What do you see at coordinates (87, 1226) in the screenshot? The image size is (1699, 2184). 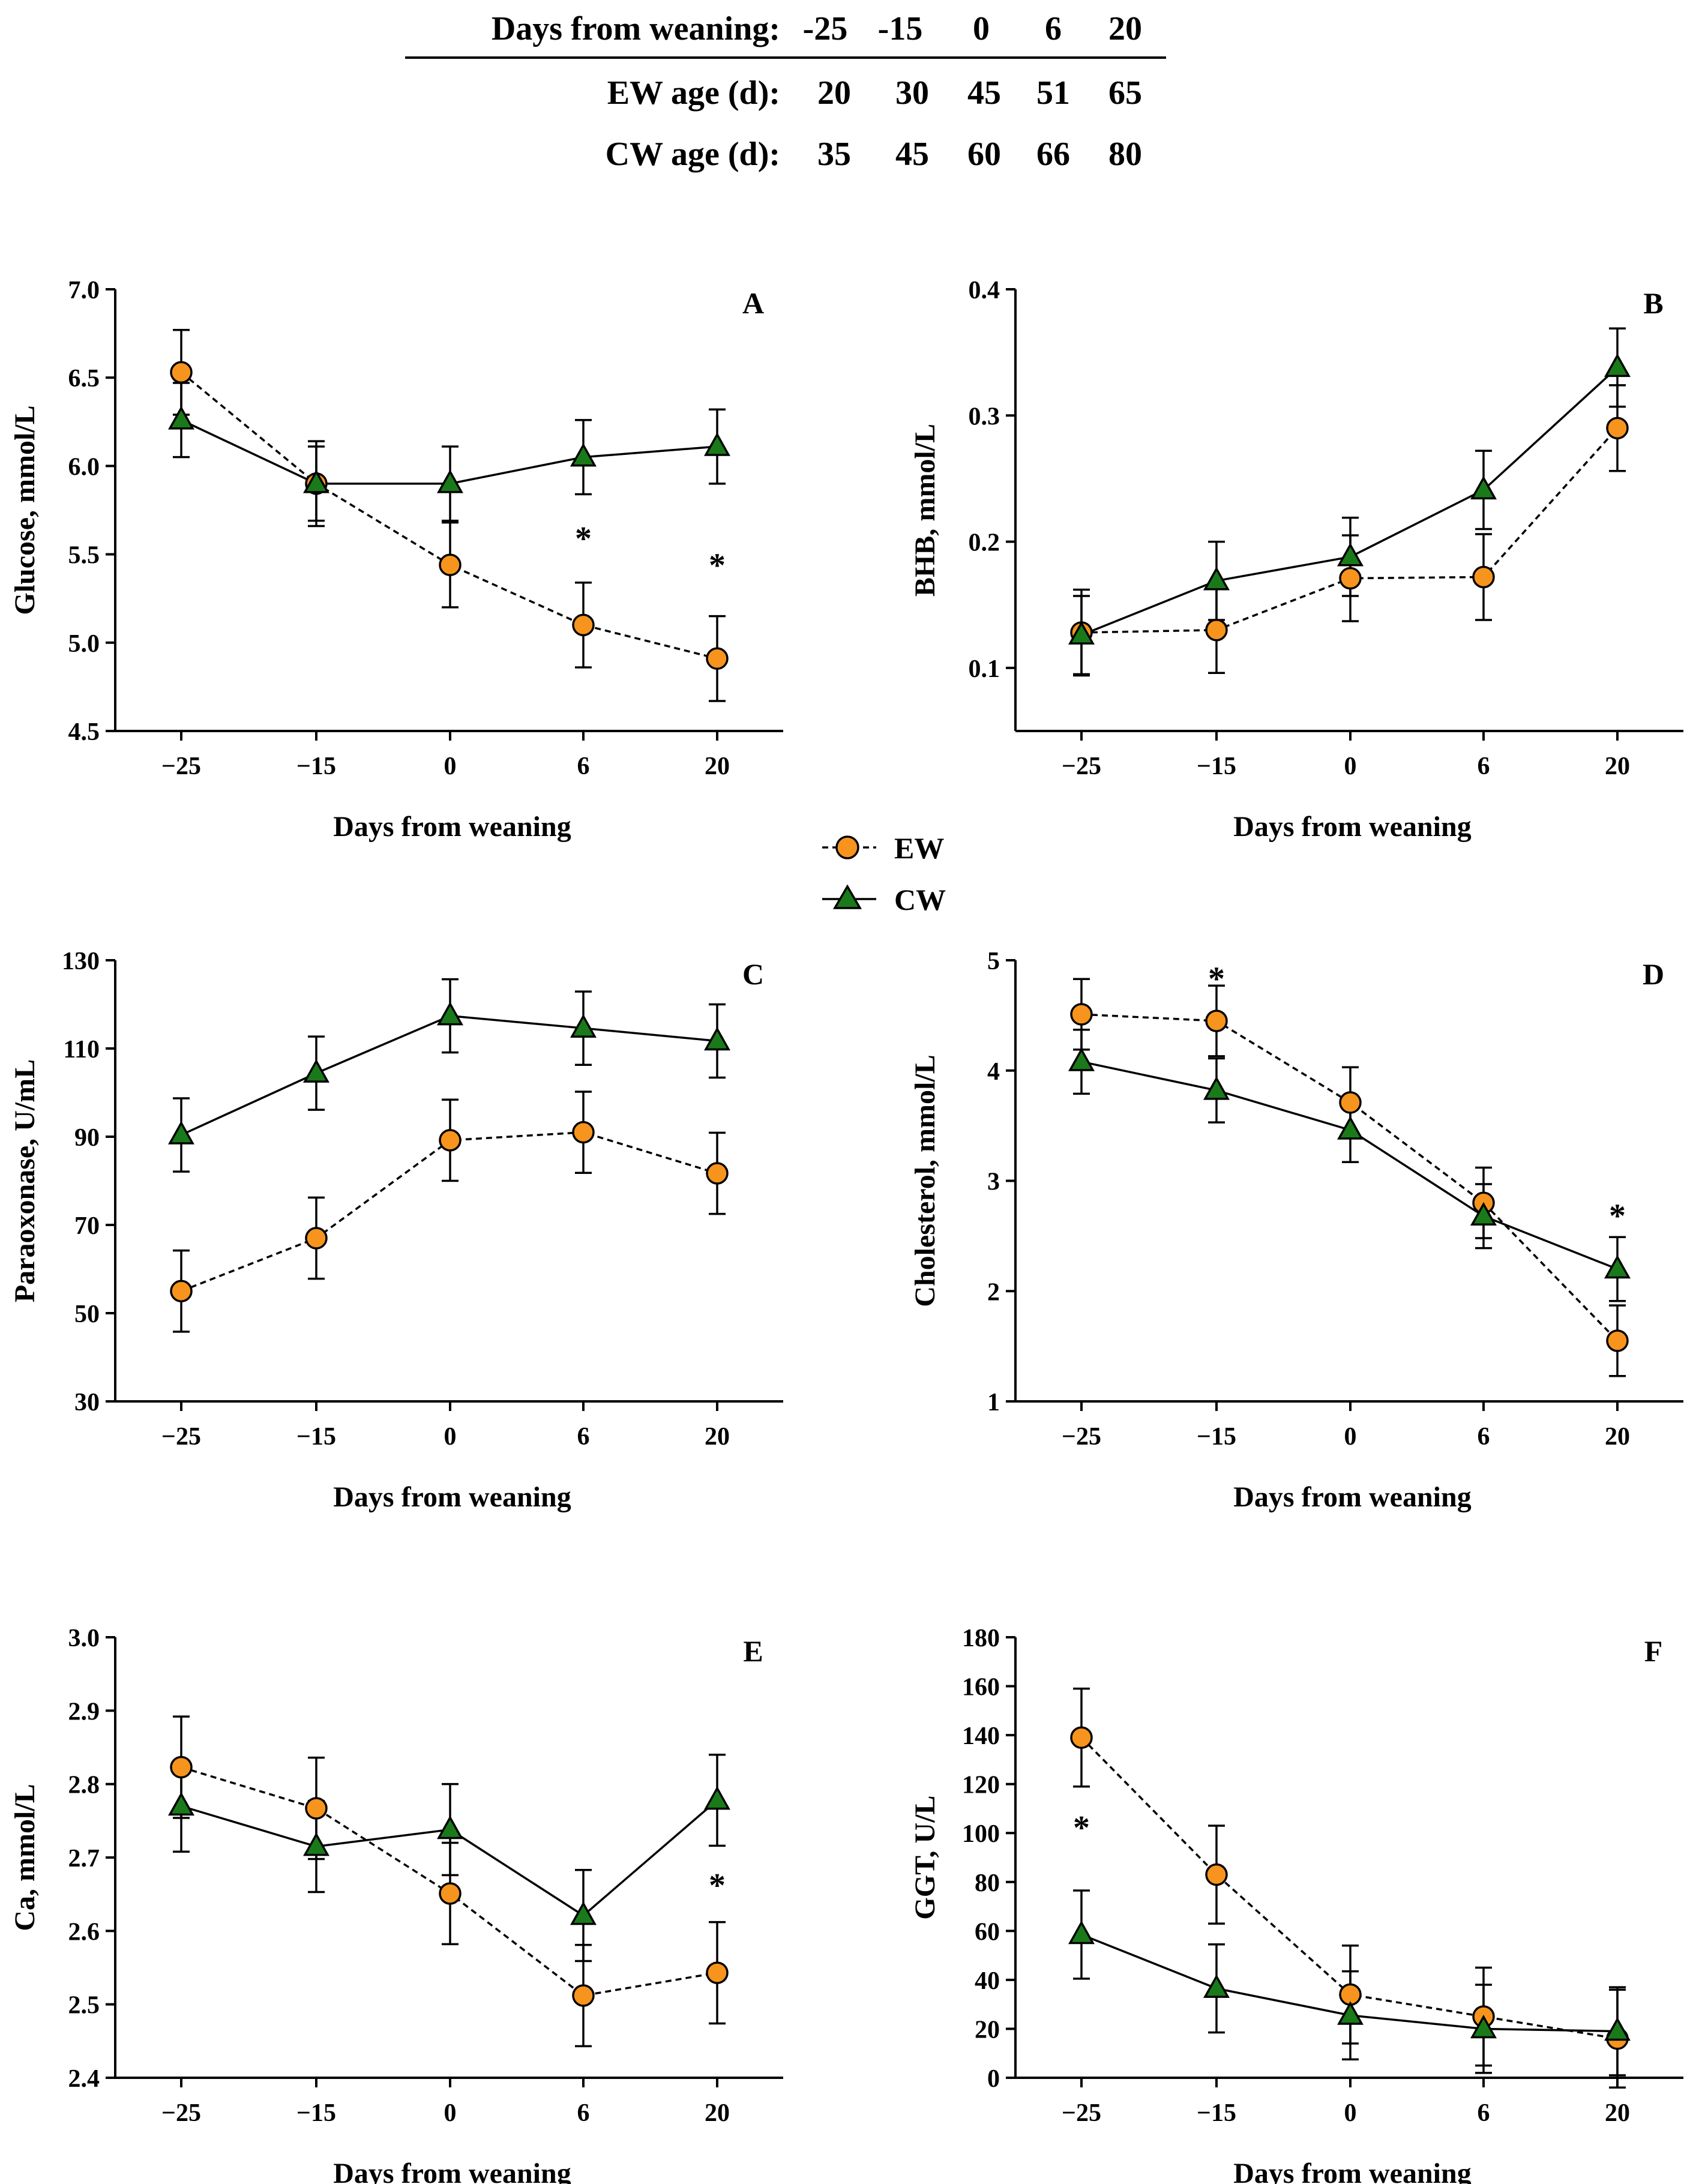 I see `y-tick-label-c: 70` at bounding box center [87, 1226].